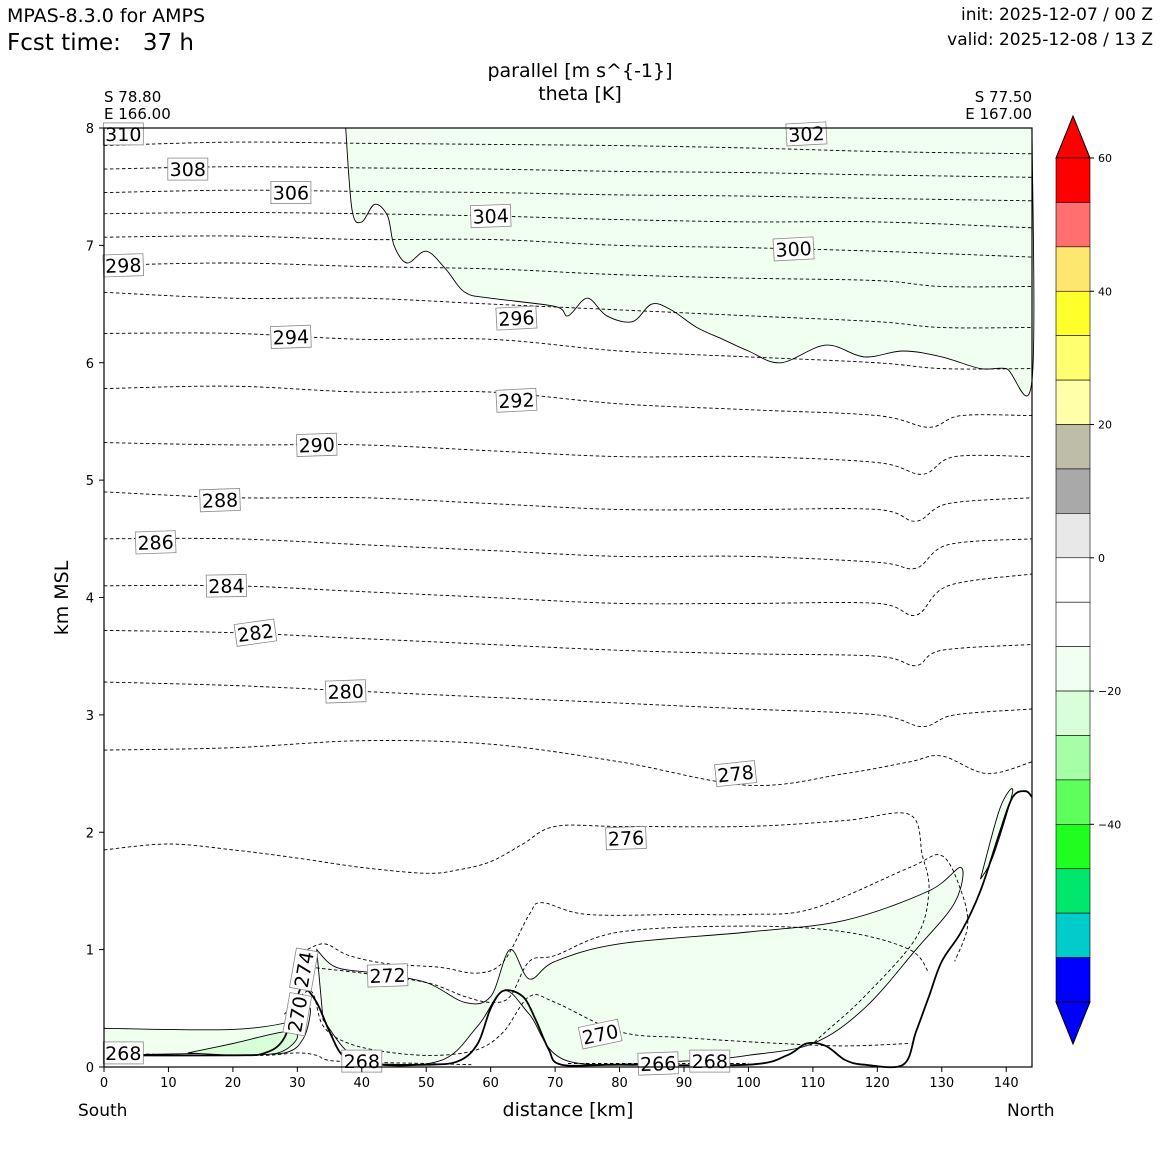 The width and height of the screenshot is (1160, 1160). What do you see at coordinates (1073, 136) in the screenshot?
I see `colorbar-over-arrow` at bounding box center [1073, 136].